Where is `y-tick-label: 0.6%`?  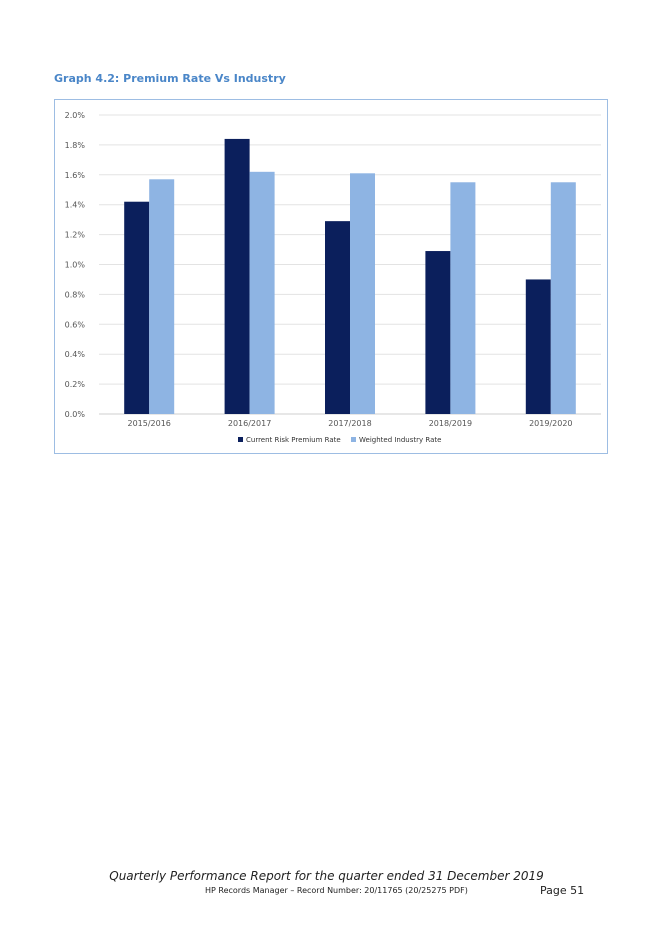 y-tick-label: 0.6% is located at coordinates (75, 324).